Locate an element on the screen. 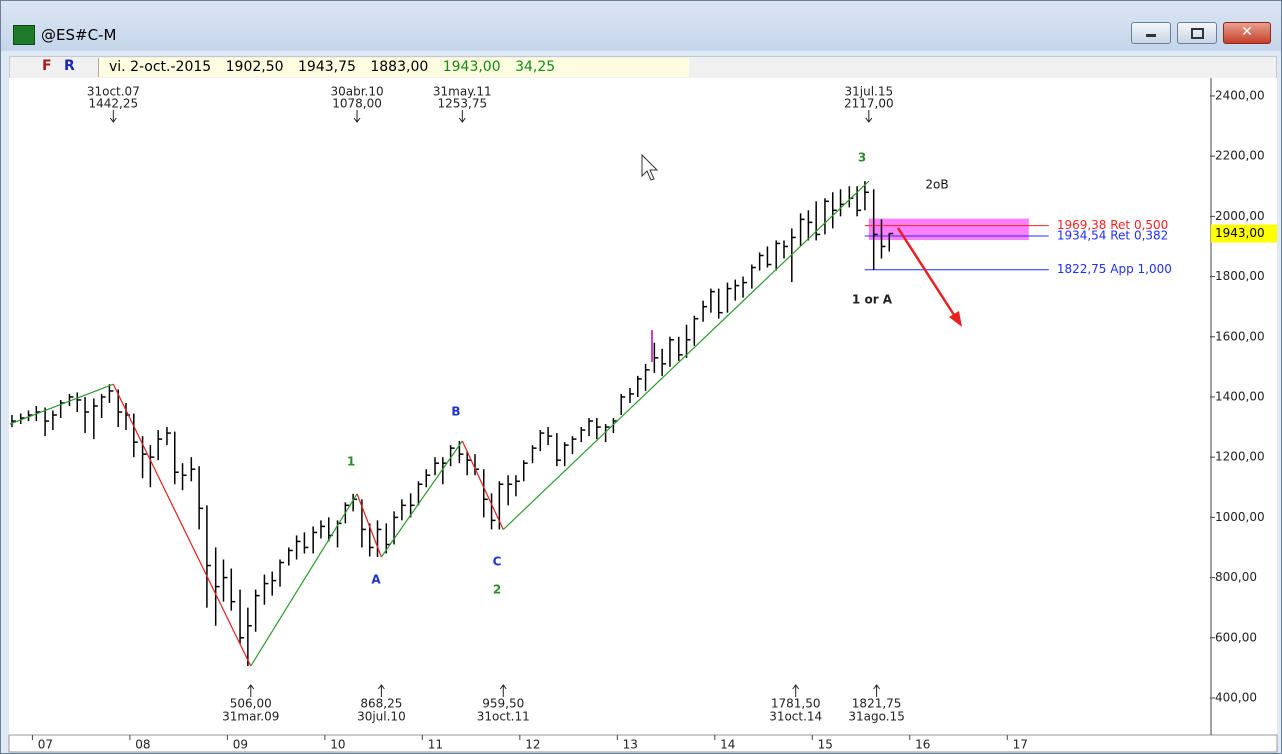  cursor is located at coordinates (650, 167).